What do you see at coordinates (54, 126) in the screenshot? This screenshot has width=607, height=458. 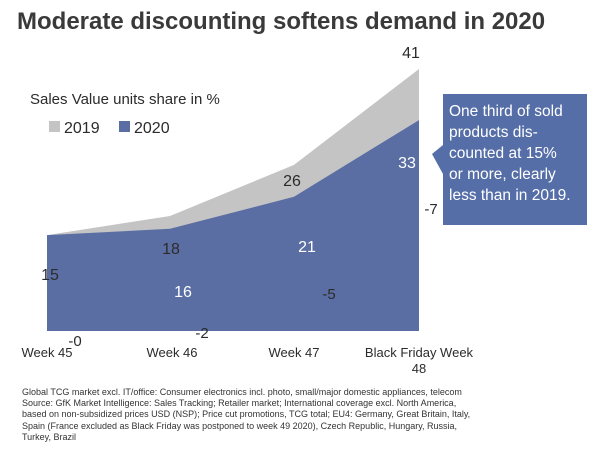 I see `legend-swatch-2019` at bounding box center [54, 126].